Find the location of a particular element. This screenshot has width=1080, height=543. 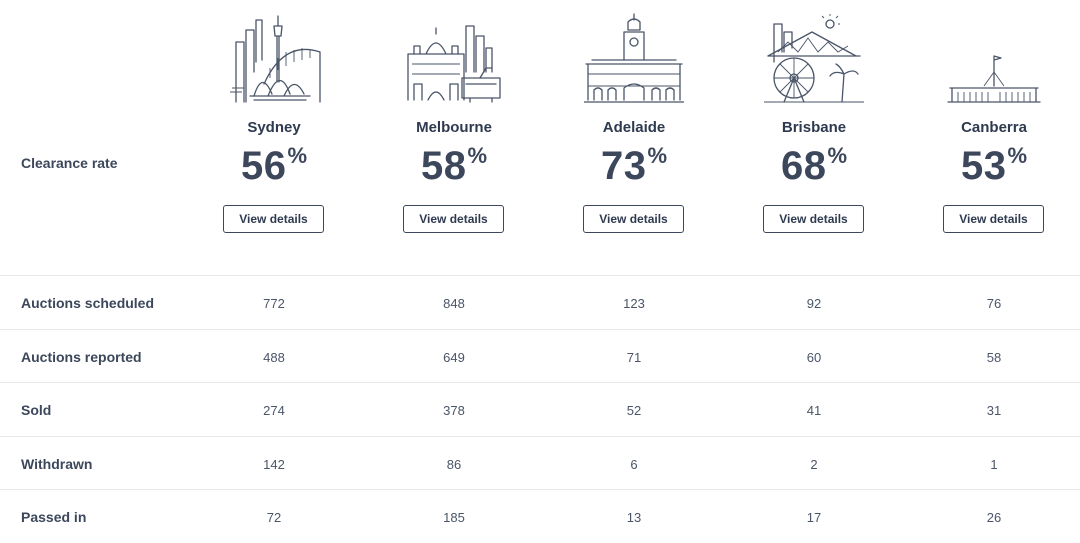

table-cell: 60 is located at coordinates (814, 357).